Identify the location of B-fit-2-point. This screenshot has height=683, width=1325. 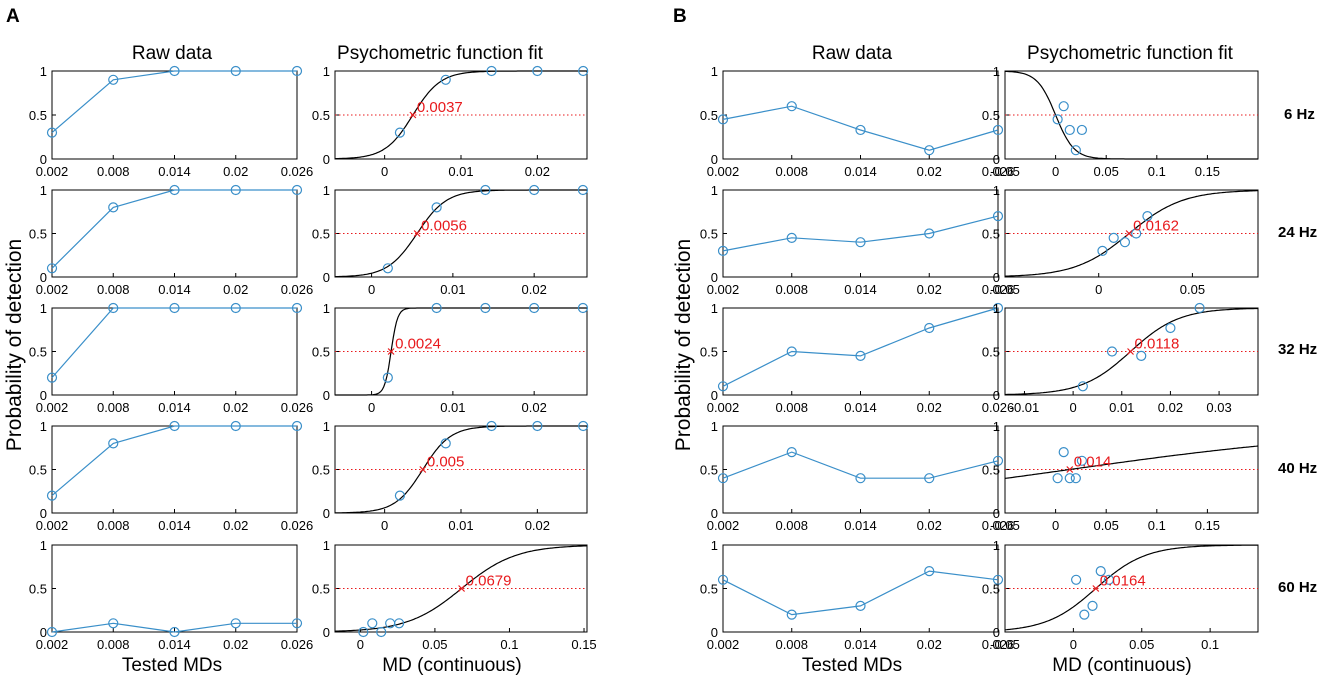
(1136, 233).